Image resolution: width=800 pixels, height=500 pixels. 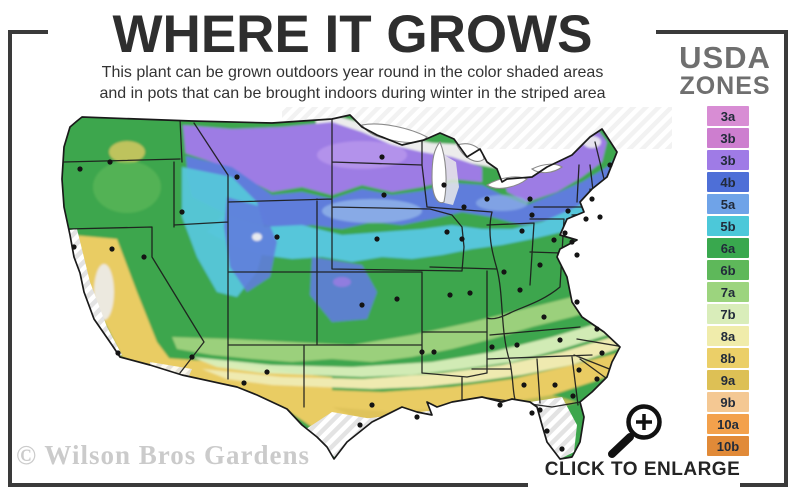 I want to click on lake-huron, so click(x=470, y=152).